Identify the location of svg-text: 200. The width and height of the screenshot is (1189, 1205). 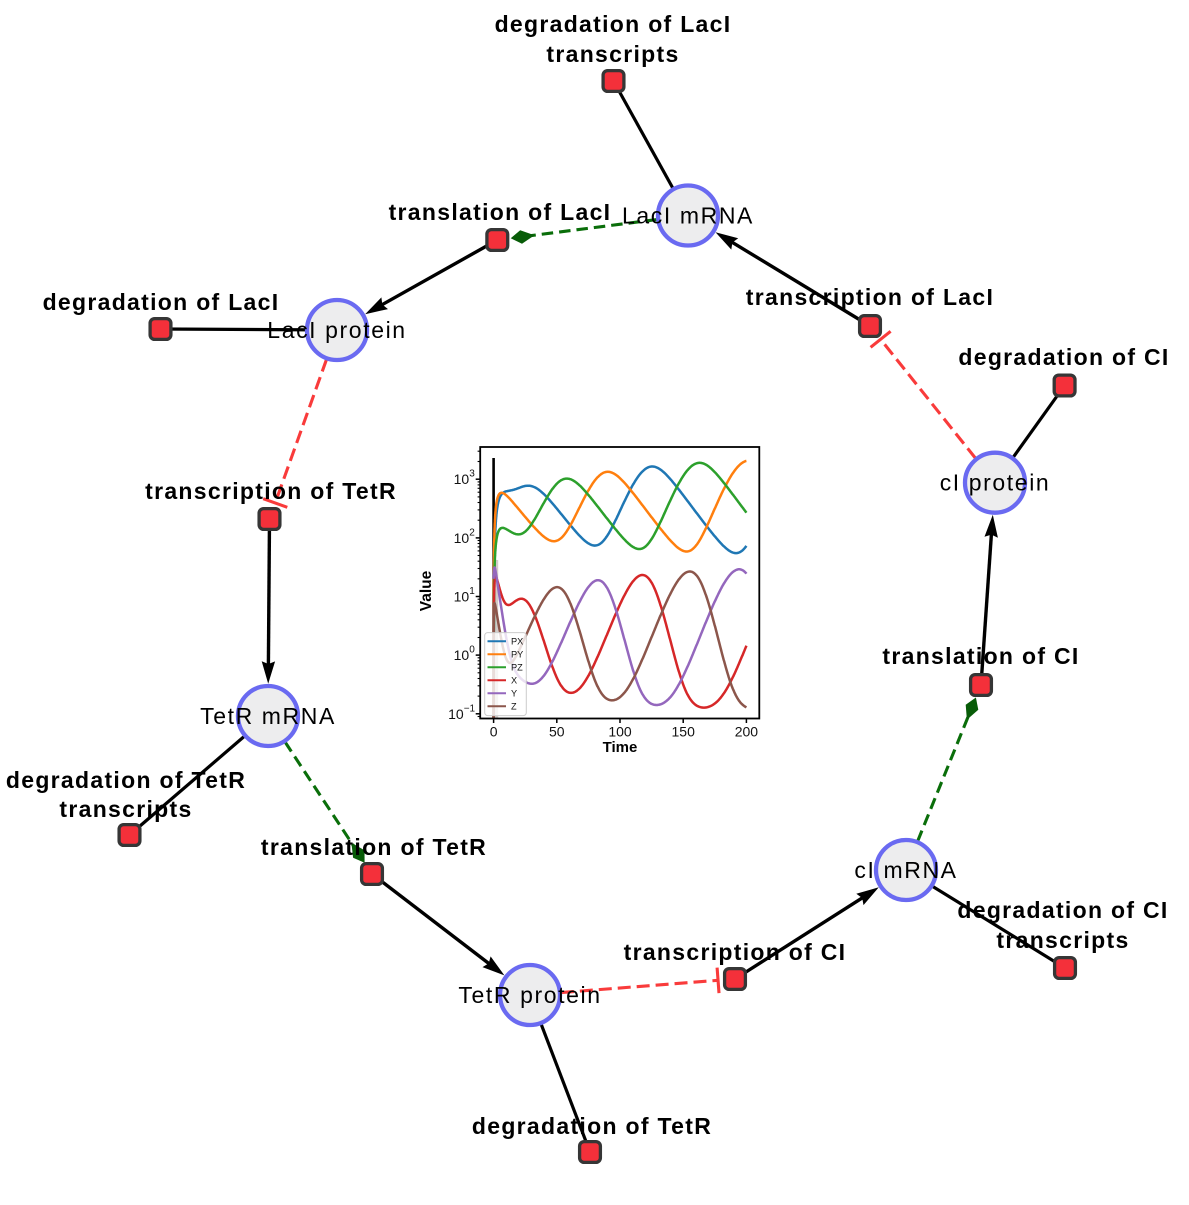
(747, 732).